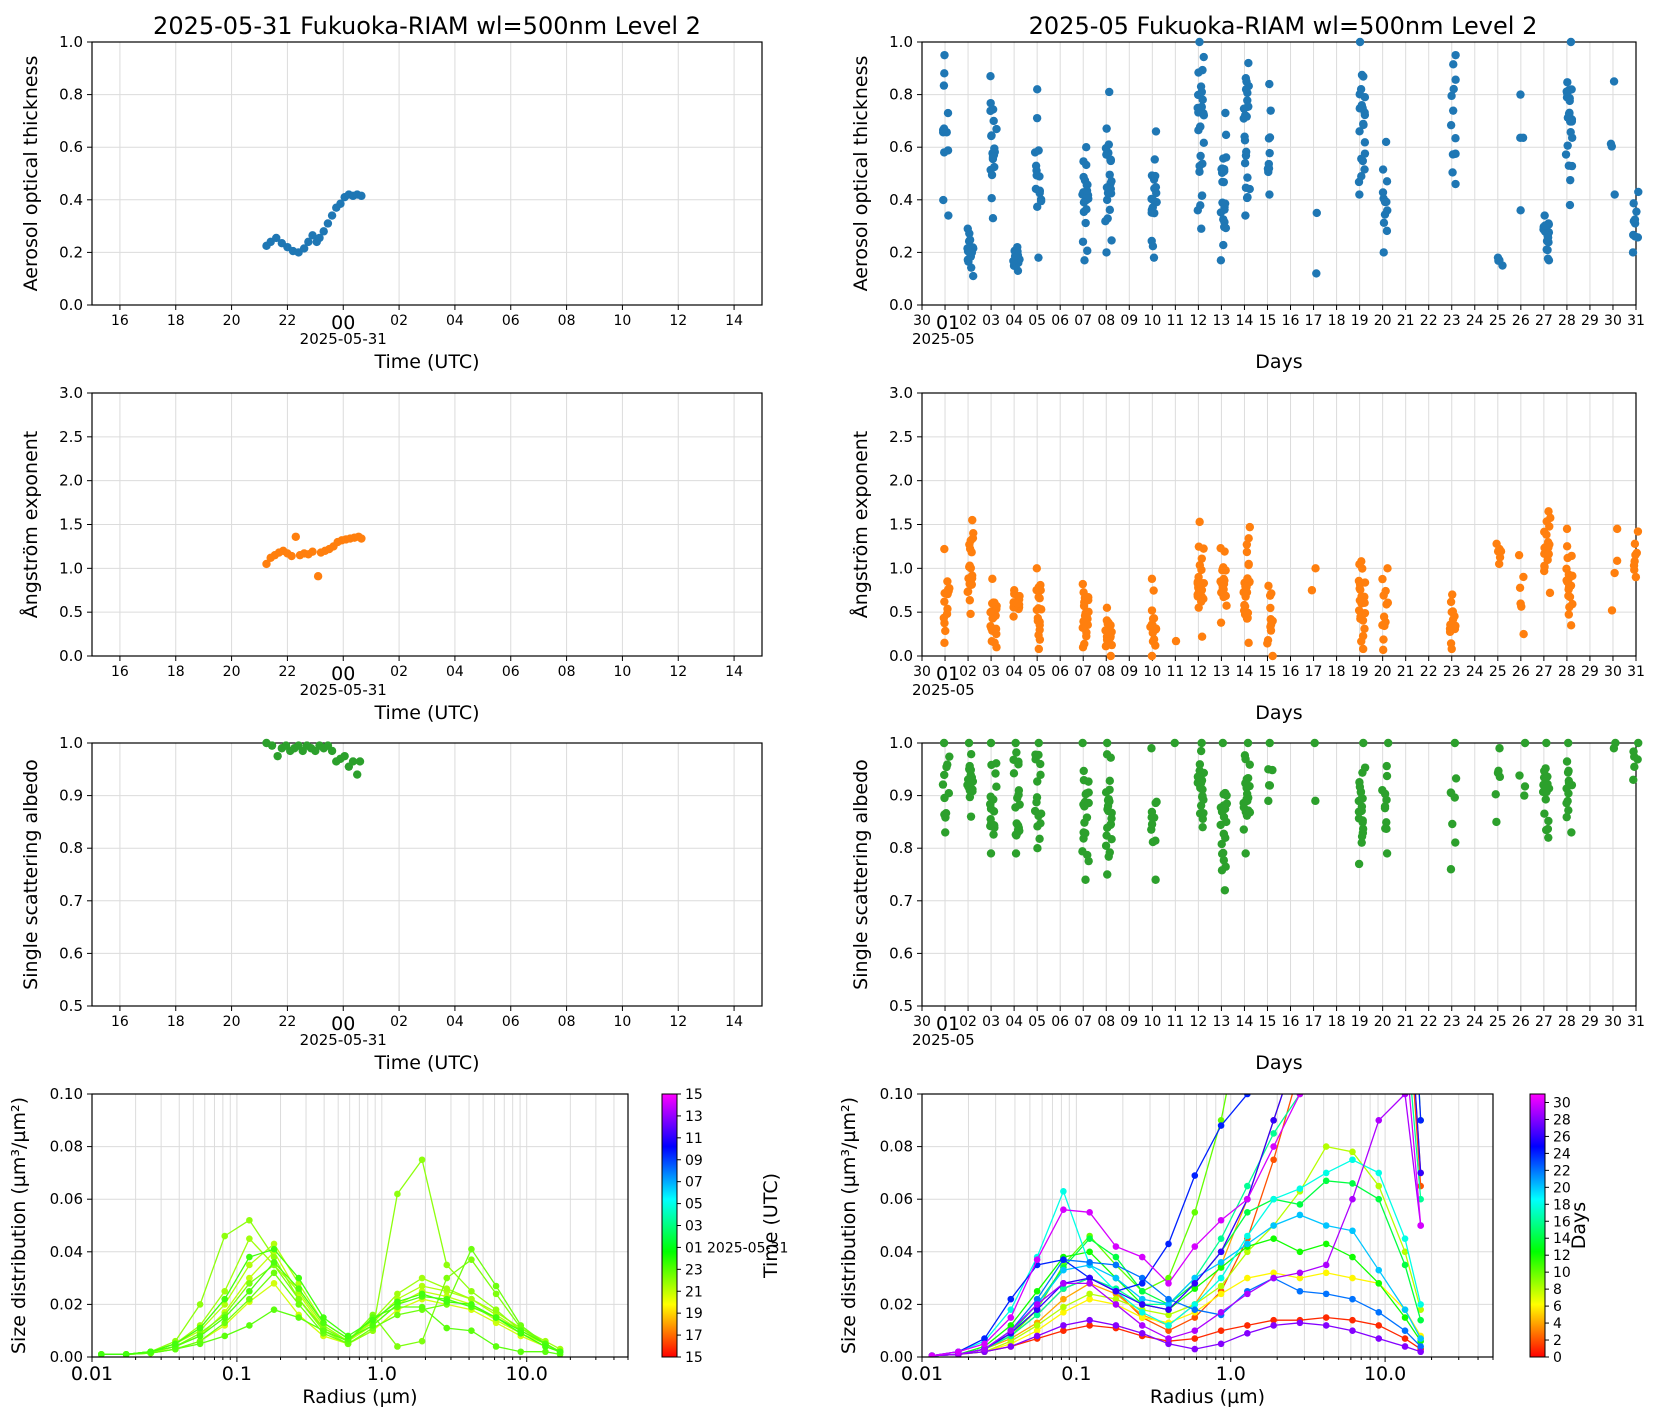 The image size is (1654, 1420). What do you see at coordinates (71, 252) in the screenshot?
I see `daily-aot-ytick-label: 0.2` at bounding box center [71, 252].